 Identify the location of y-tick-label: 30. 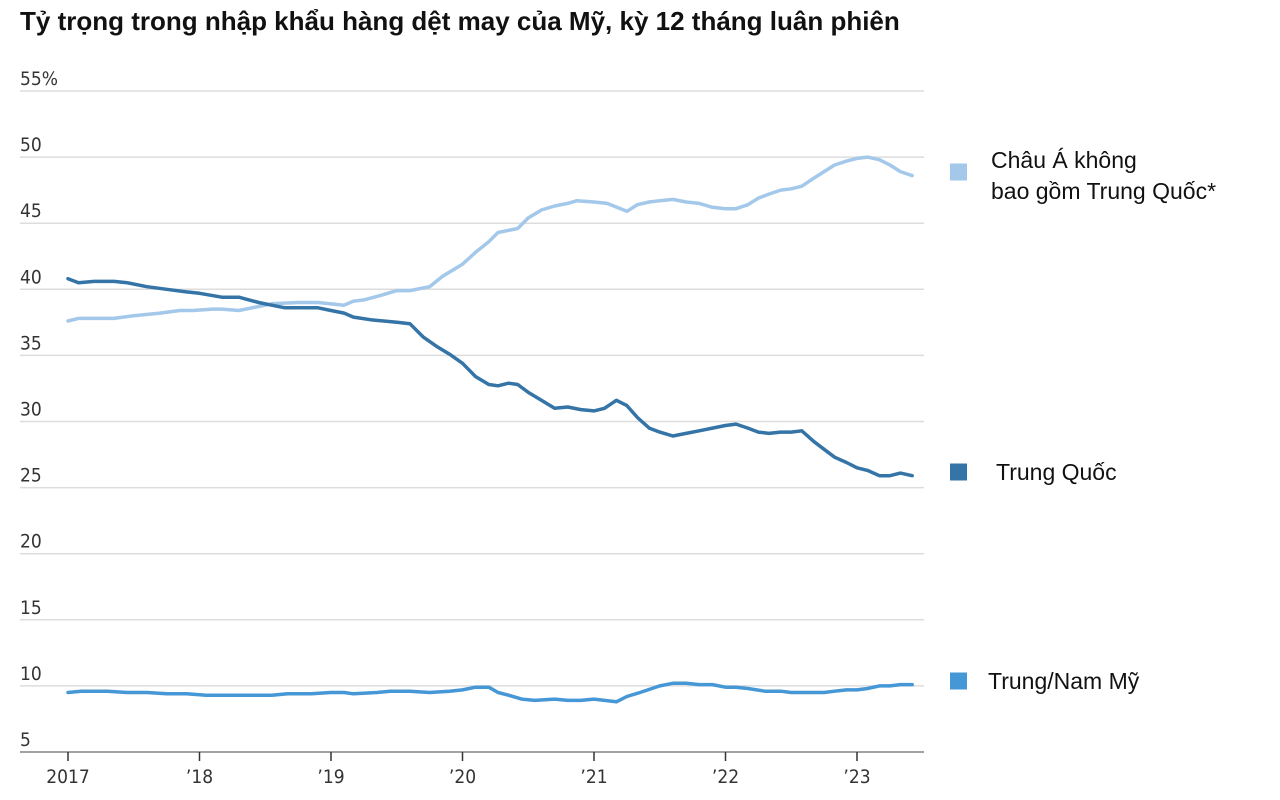
(31, 410).